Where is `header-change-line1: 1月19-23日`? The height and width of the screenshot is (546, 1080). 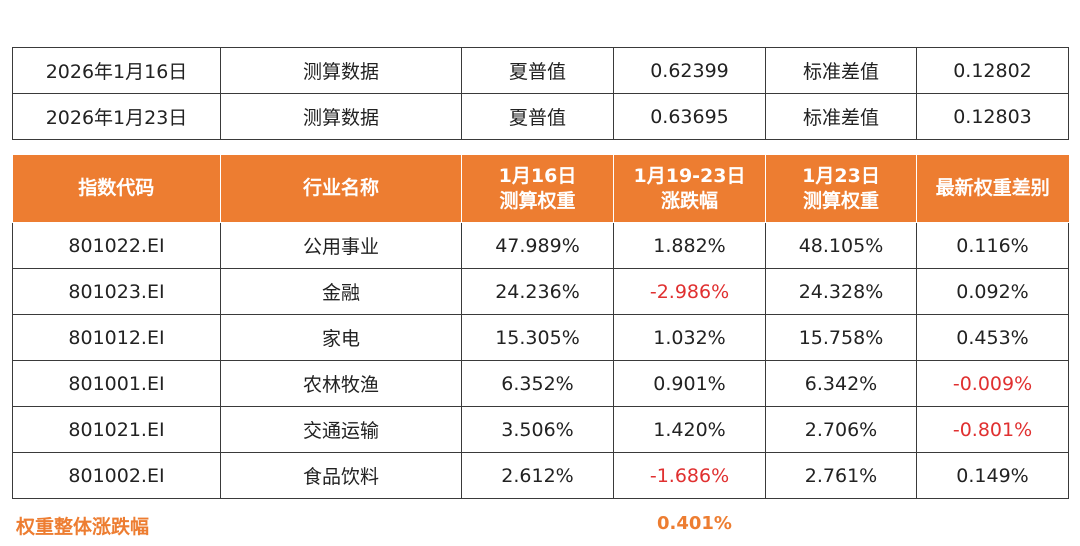
header-change-line1: 1月19-23日 is located at coordinates (689, 175).